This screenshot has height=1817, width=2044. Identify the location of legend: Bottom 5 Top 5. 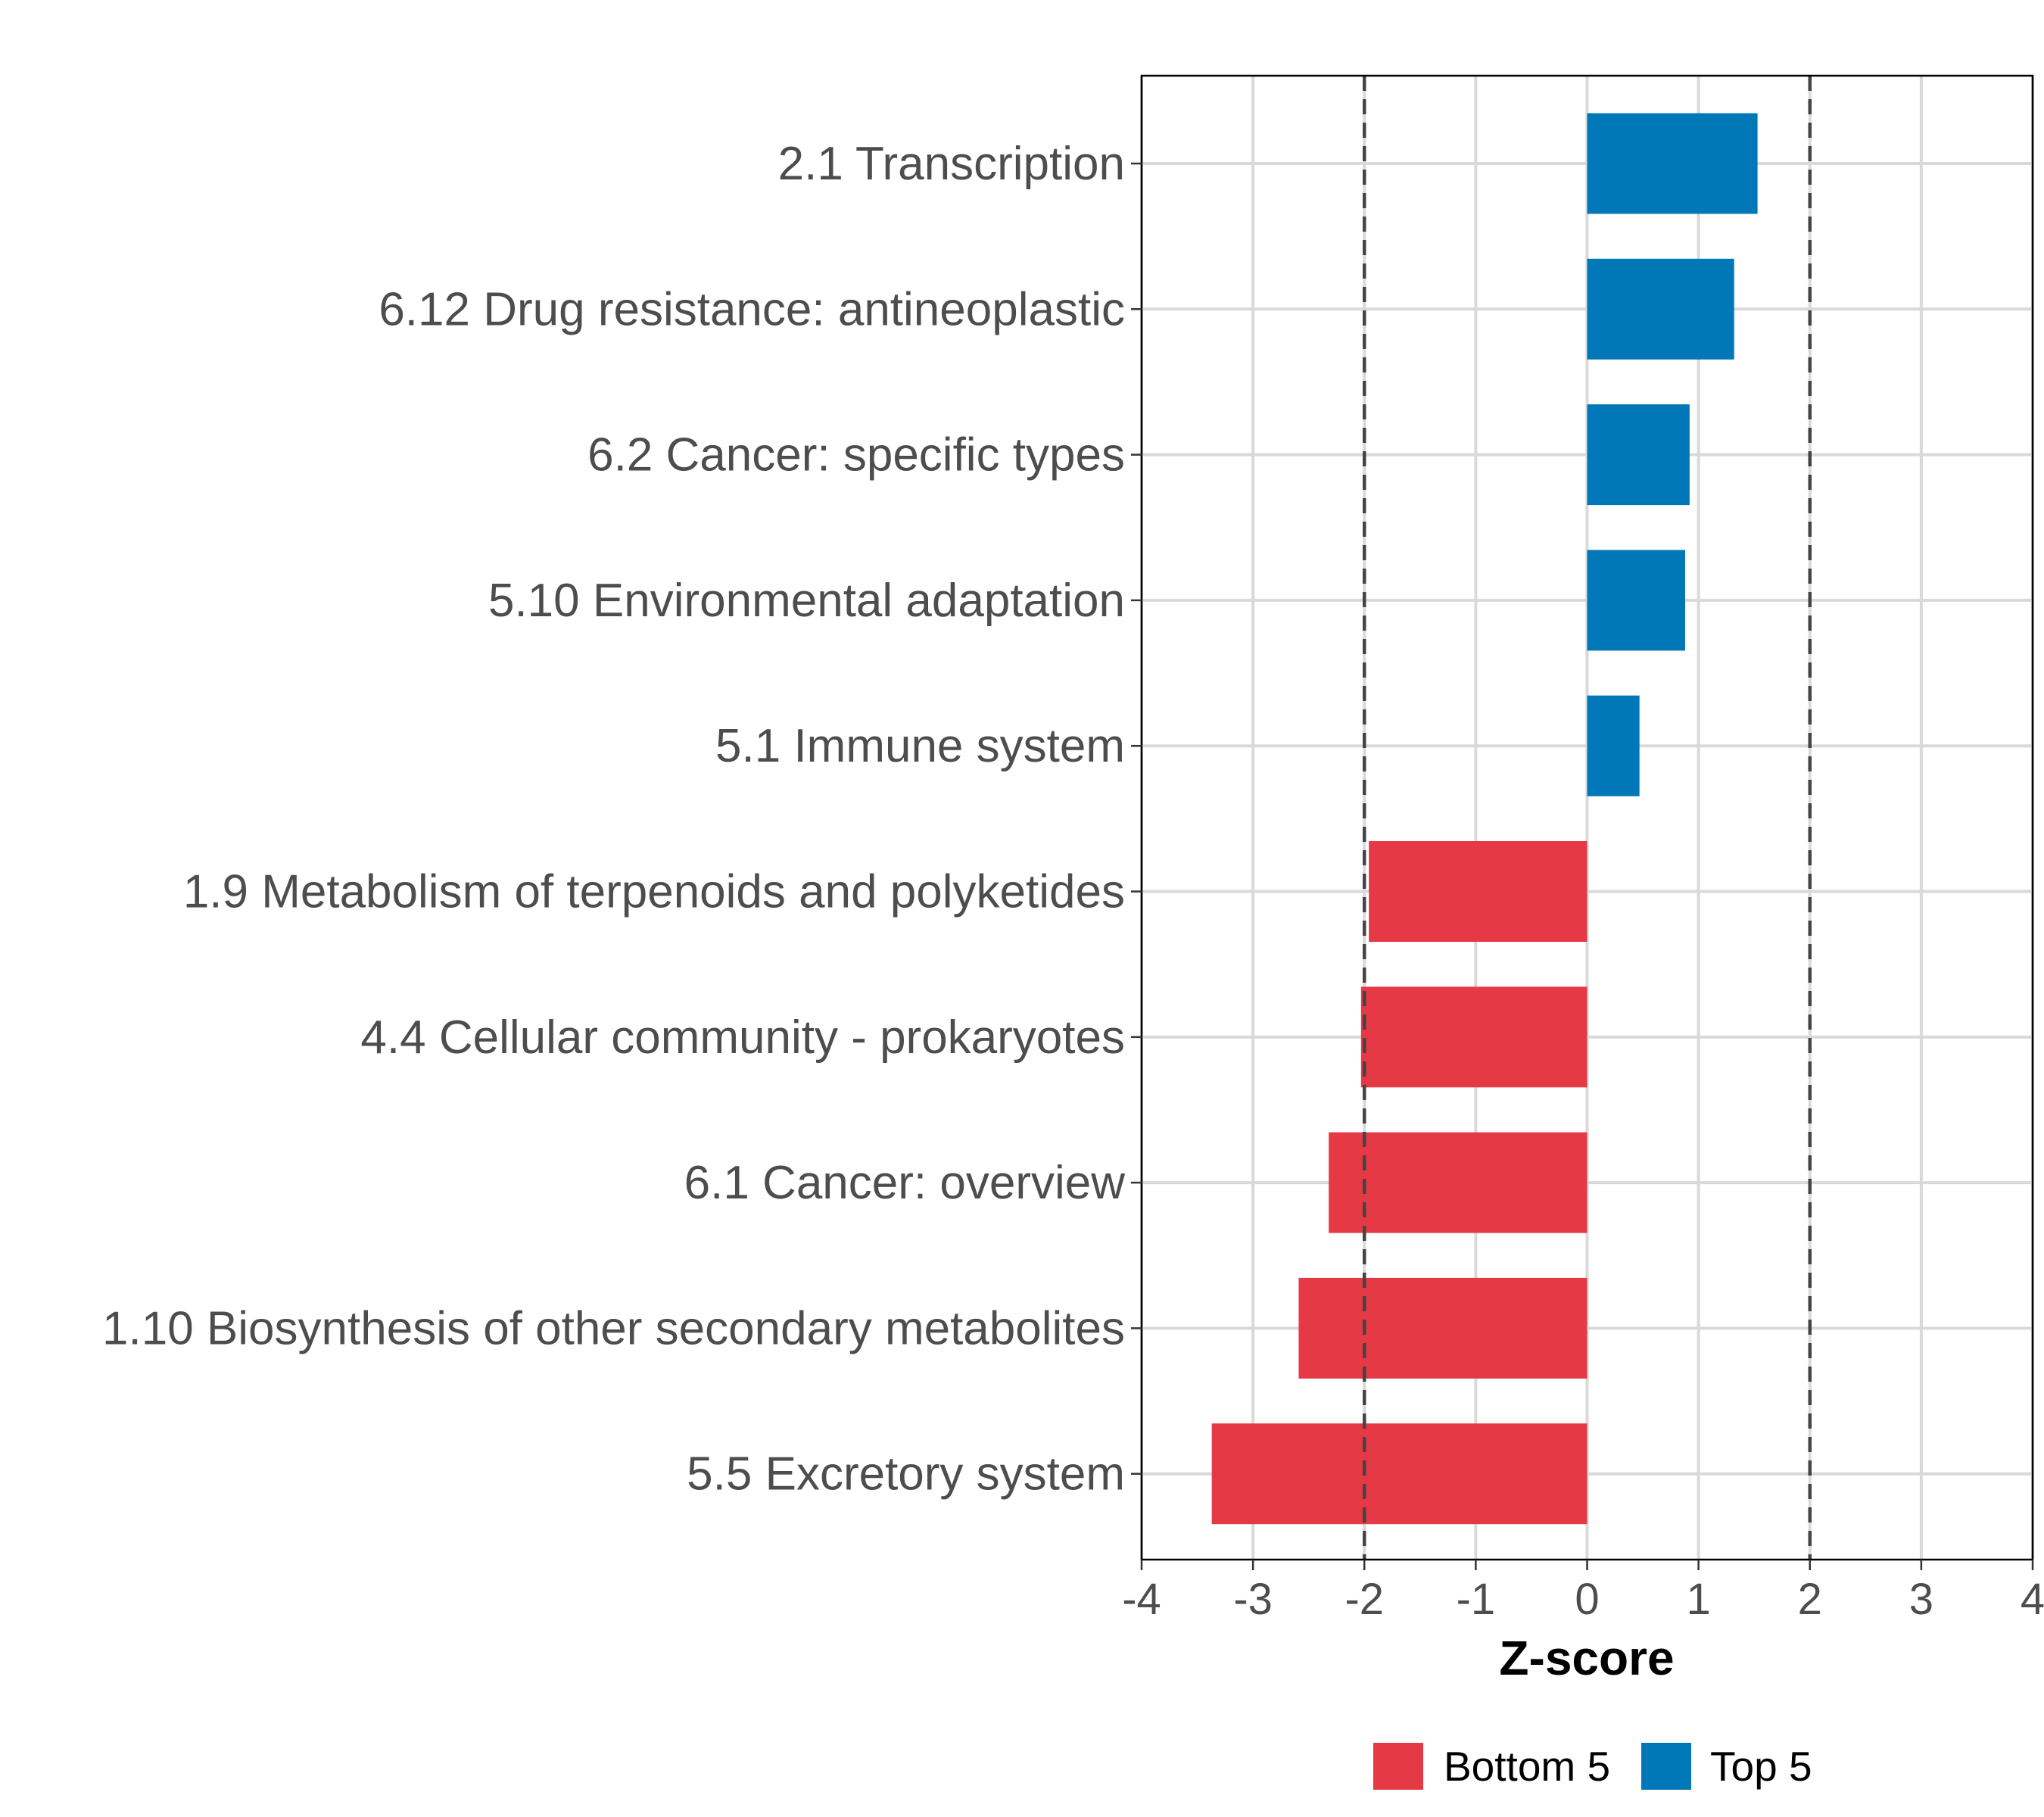
(1592, 1766).